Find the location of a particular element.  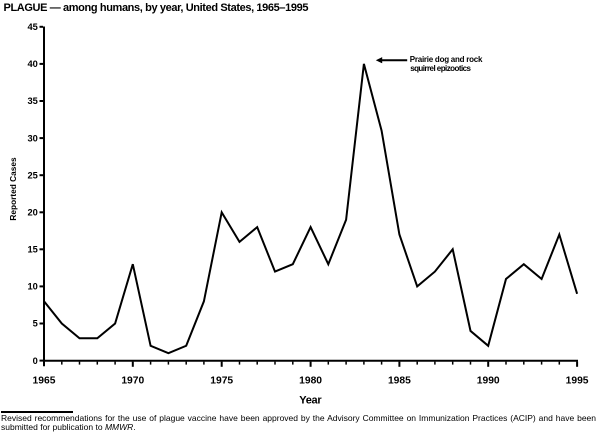

svg-text: Year is located at coordinates (310, 400).